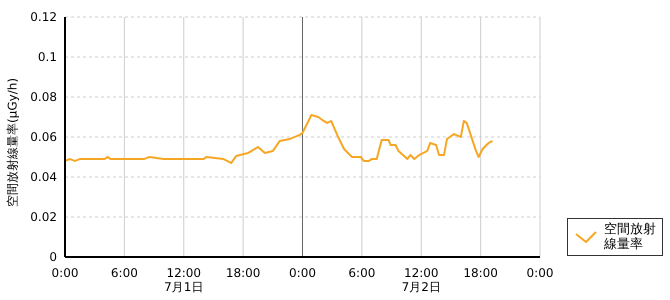  Describe the element at coordinates (47, 57) in the screenshot. I see `y-tick-label: 0.1` at that location.